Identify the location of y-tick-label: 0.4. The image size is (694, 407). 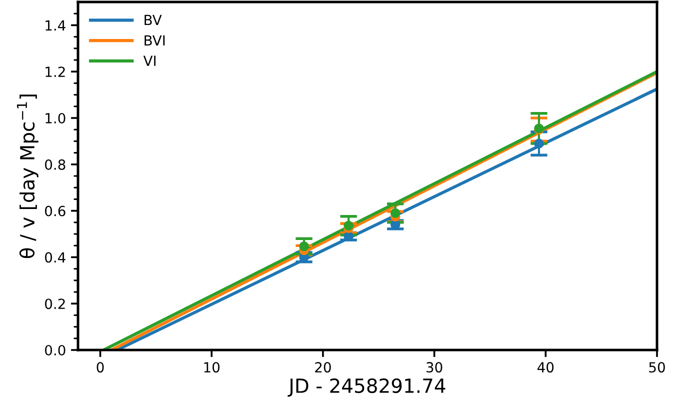
(55, 257).